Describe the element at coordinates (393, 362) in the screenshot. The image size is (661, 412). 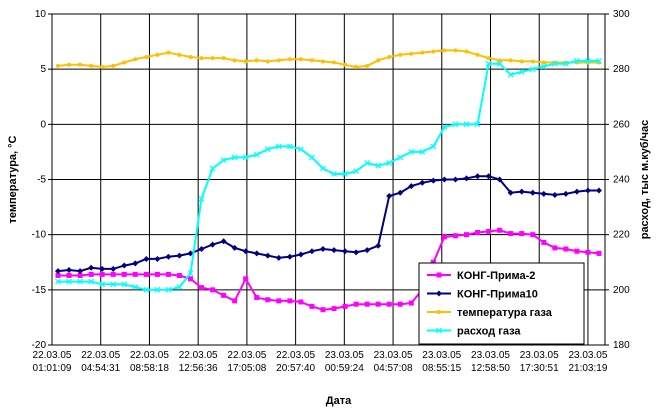
I see `x-tick-label: 23.03.05 04:57:08` at that location.